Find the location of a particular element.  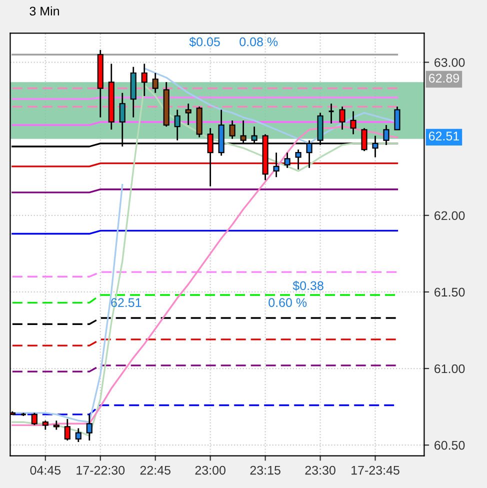

x-tick-label: 04:45 is located at coordinates (45, 470).